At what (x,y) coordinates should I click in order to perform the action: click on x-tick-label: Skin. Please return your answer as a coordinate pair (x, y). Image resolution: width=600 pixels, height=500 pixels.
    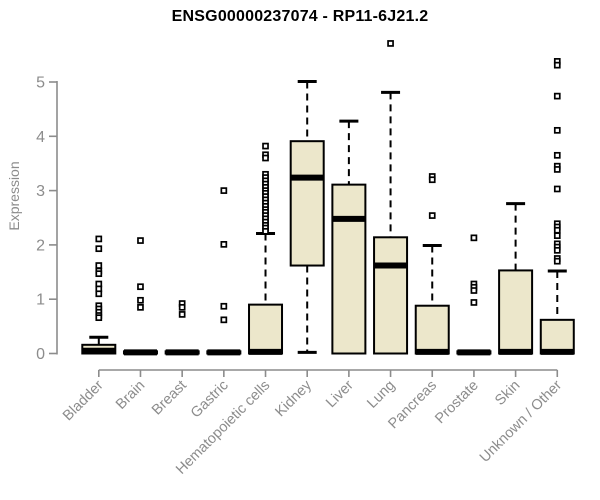
    Looking at the image, I should click on (507, 393).